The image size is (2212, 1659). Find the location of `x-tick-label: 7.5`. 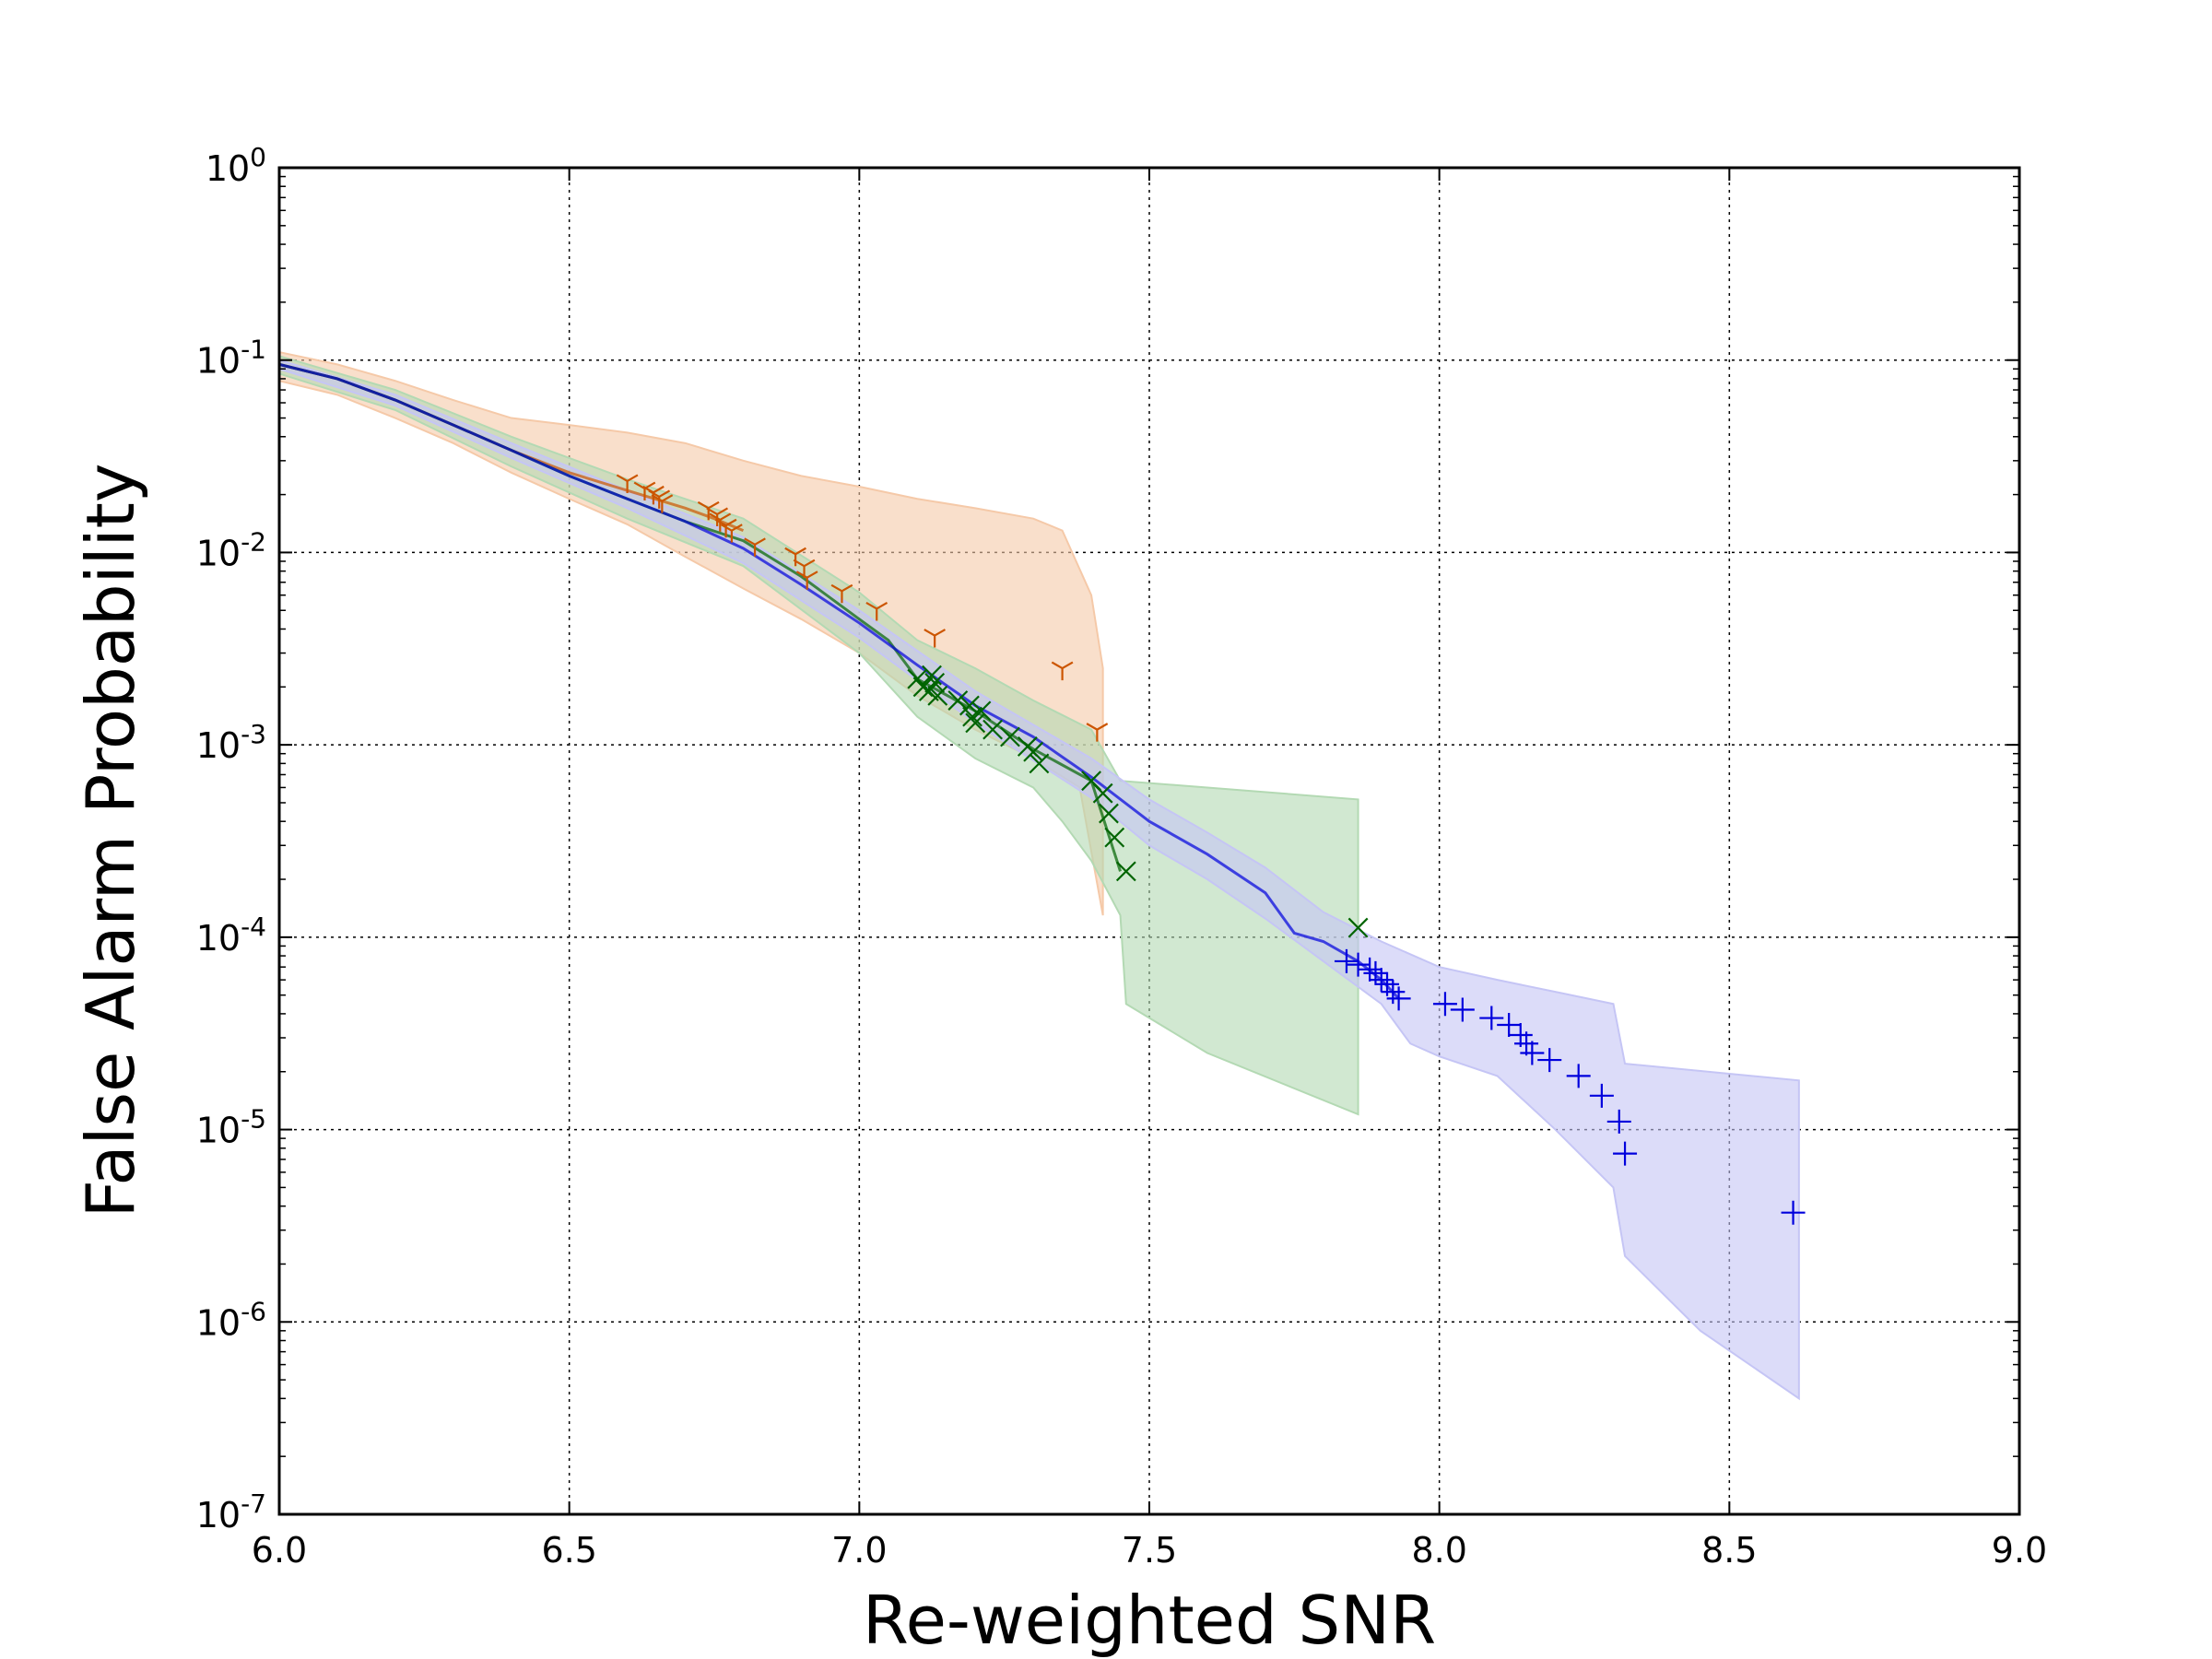

x-tick-label: 7.5 is located at coordinates (1149, 1550).